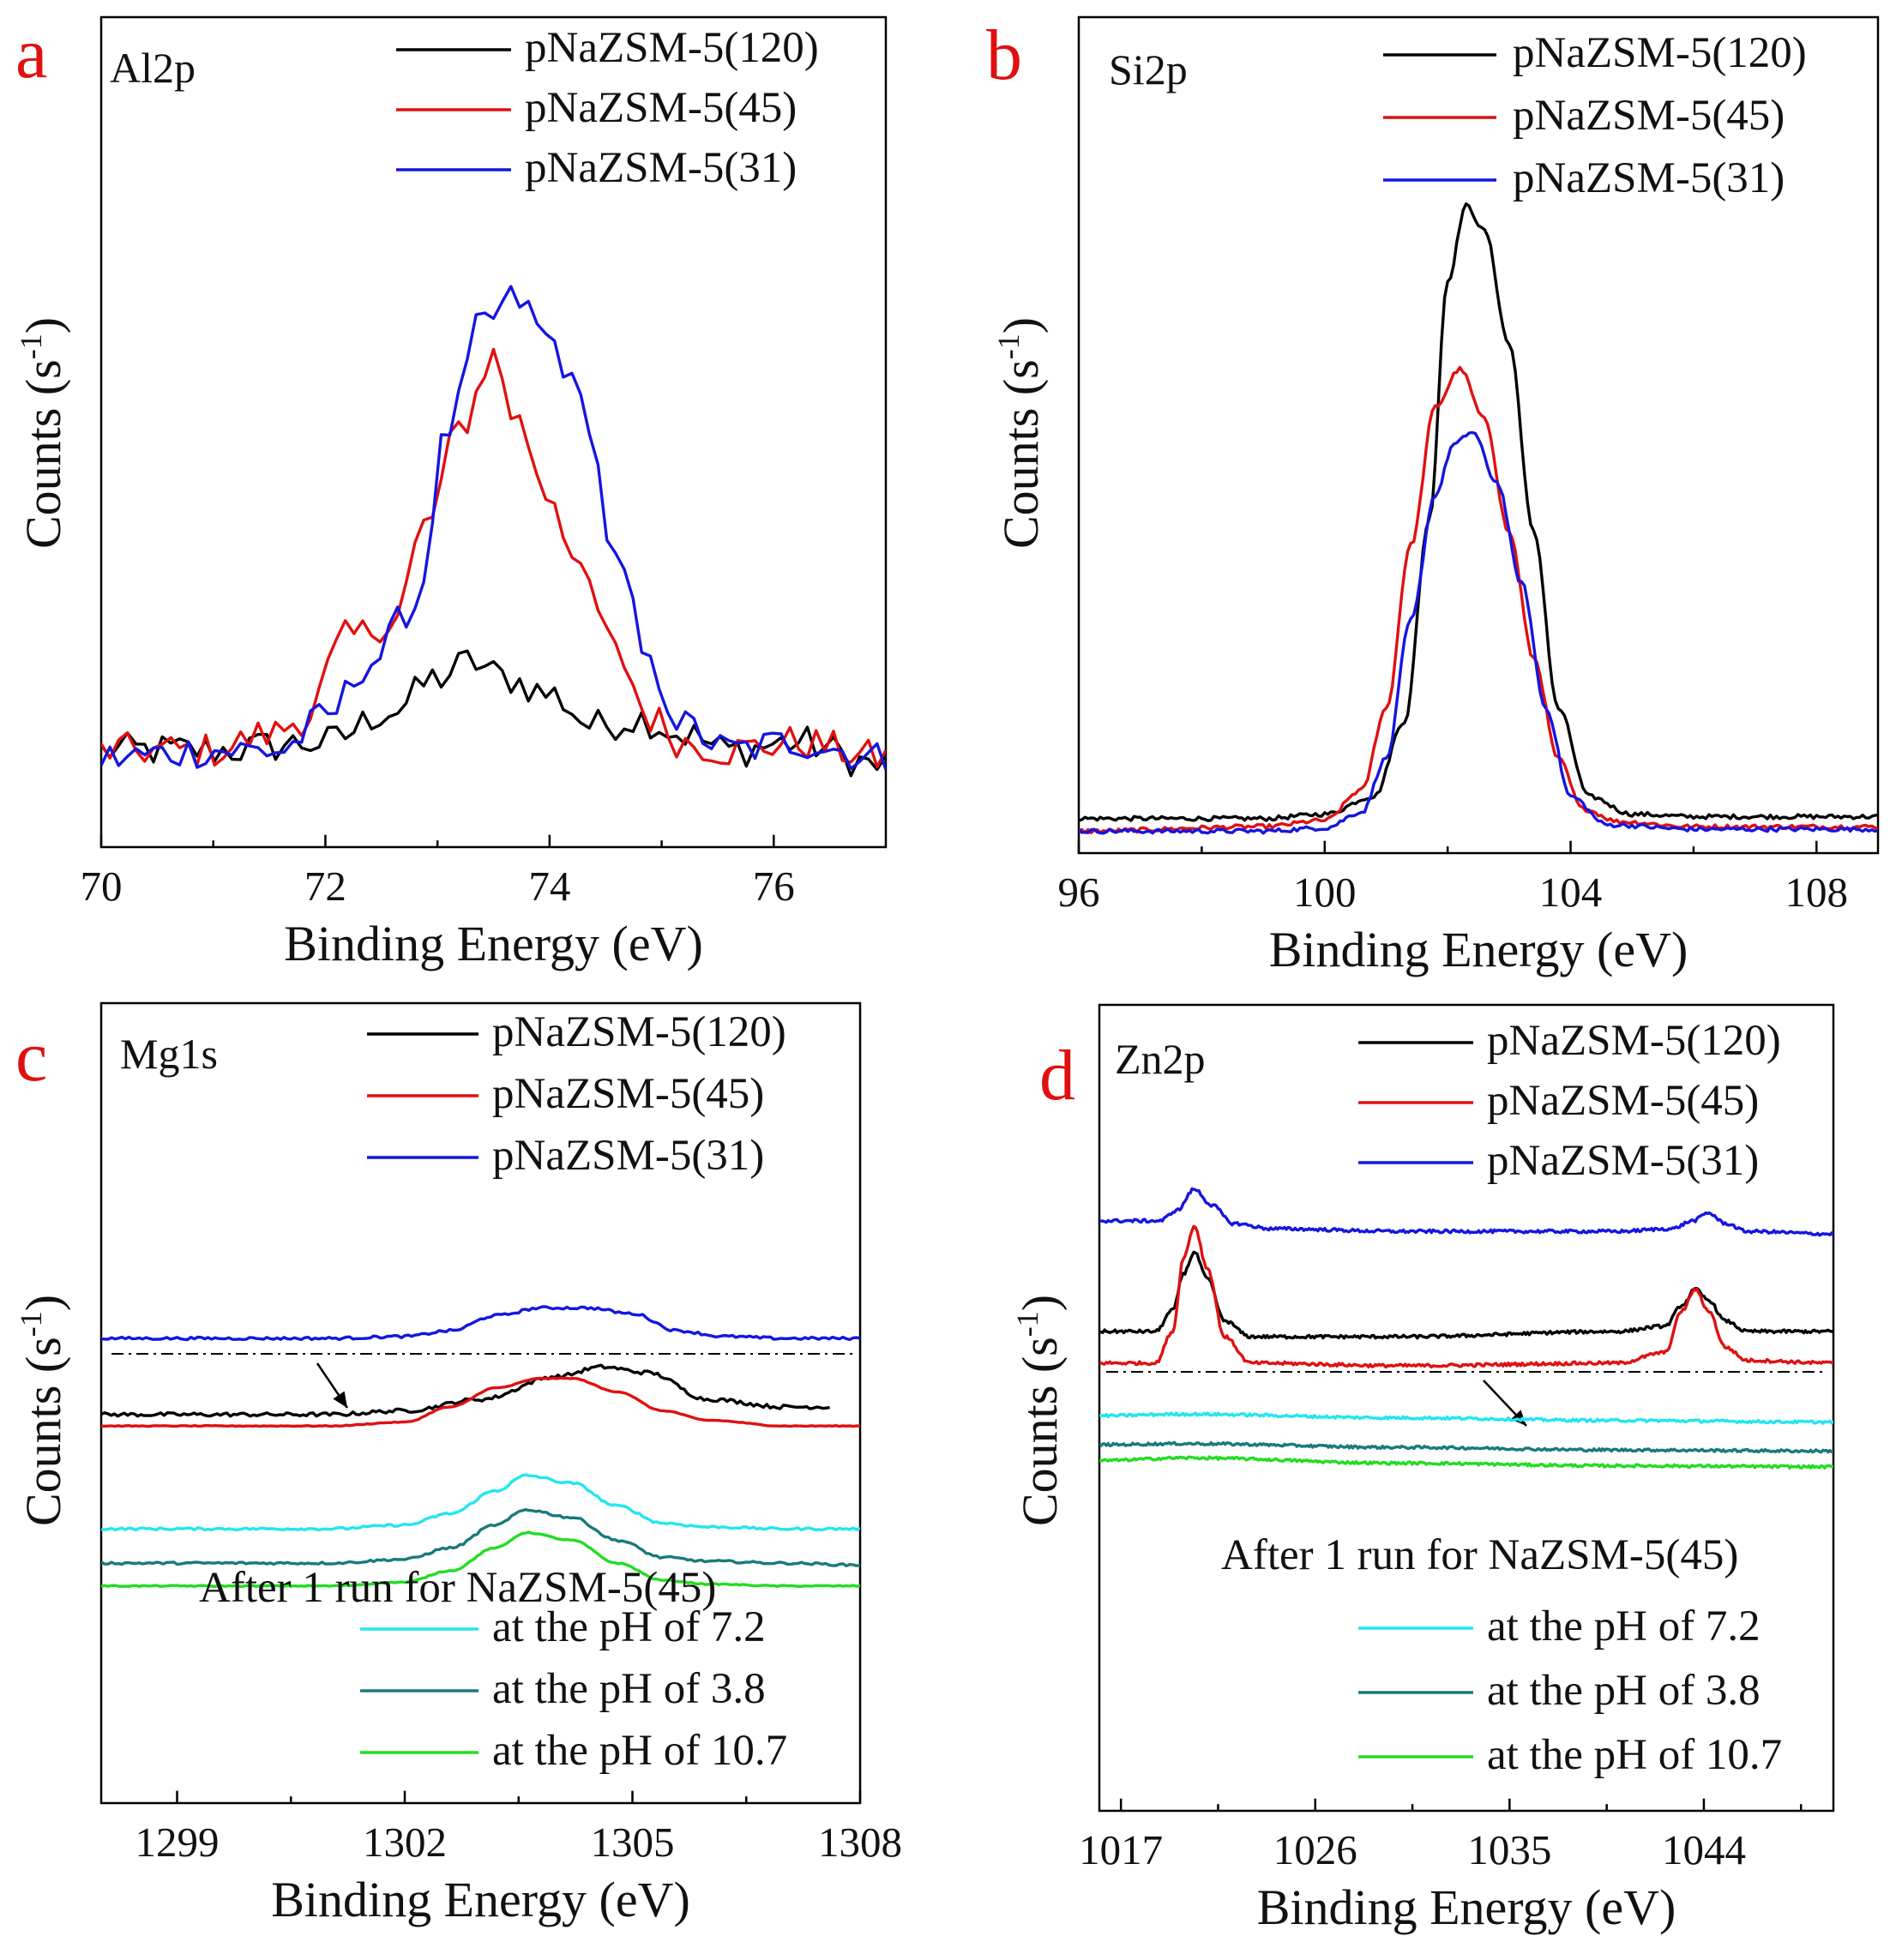 Image resolution: width=1902 pixels, height=1960 pixels. I want to click on element-label: Si2p, so click(1148, 69).